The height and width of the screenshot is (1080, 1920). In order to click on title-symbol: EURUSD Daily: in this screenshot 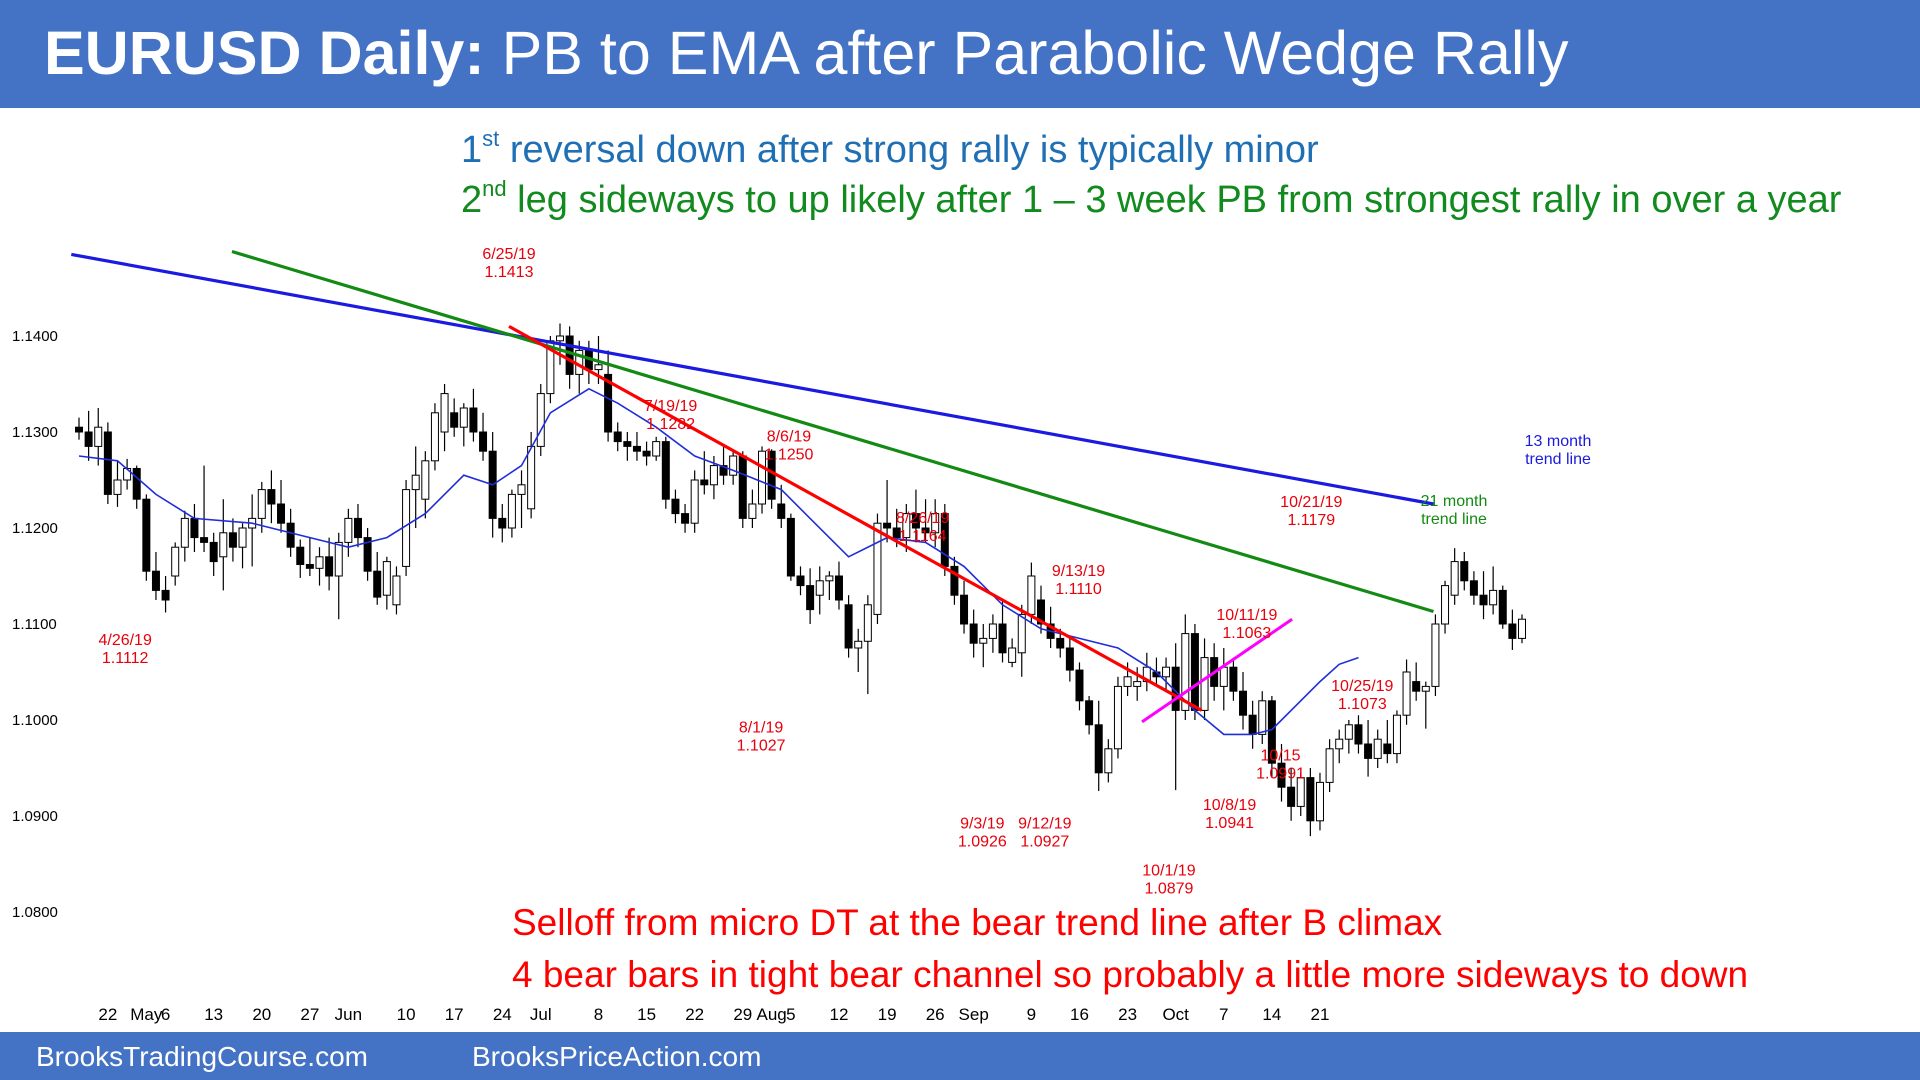, I will do `click(264, 53)`.